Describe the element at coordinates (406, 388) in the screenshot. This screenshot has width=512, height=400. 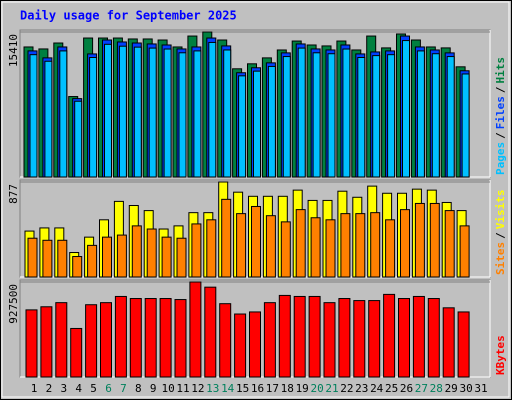
I see `x-tick-label: 26` at that location.